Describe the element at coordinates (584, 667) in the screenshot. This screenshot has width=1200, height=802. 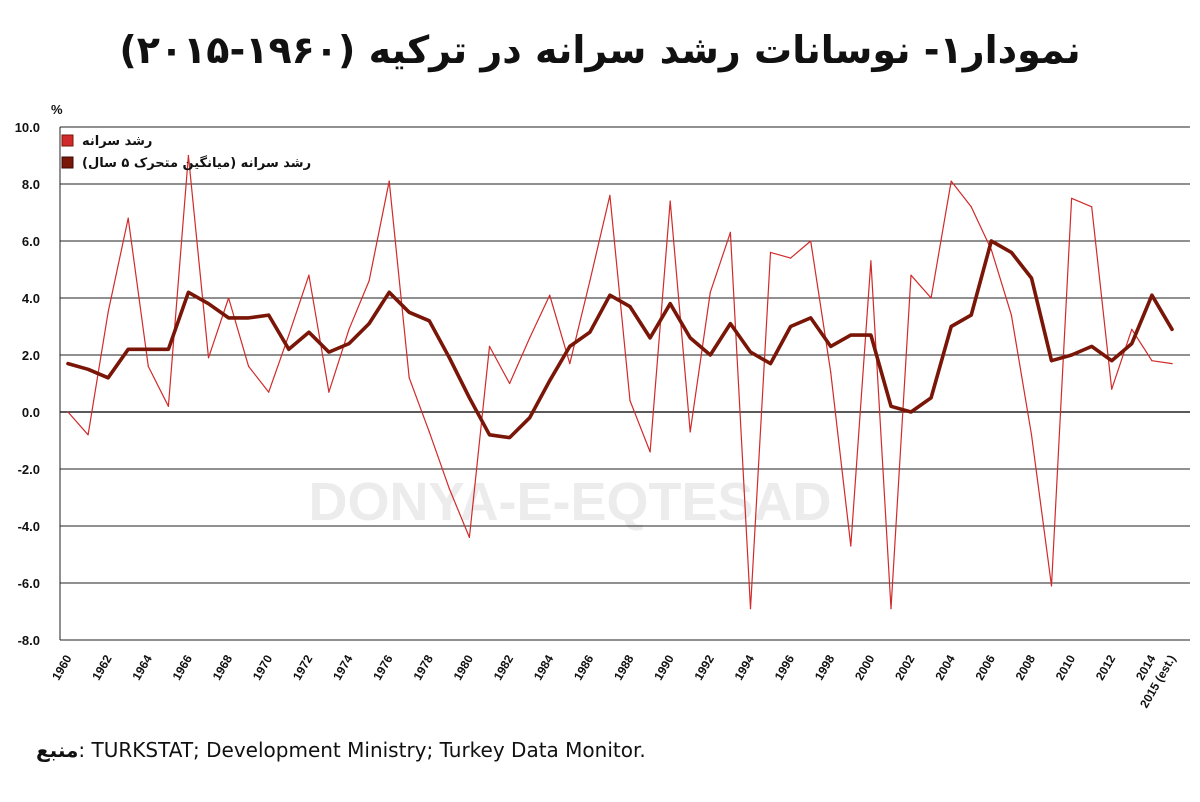
I see `x-tick-label: 1986` at that location.